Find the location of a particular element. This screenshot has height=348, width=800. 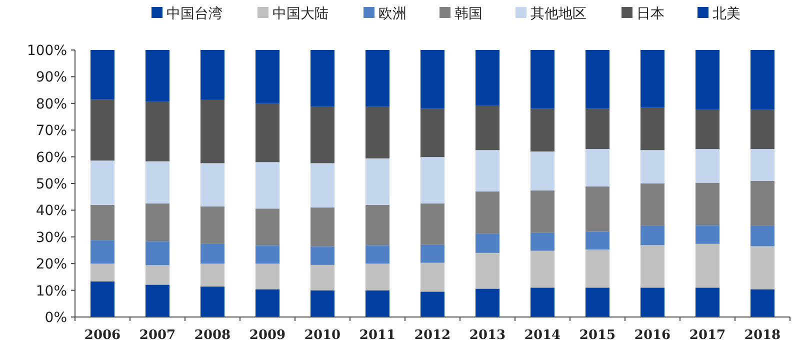

y-tick-label: 0% is located at coordinates (55, 318).